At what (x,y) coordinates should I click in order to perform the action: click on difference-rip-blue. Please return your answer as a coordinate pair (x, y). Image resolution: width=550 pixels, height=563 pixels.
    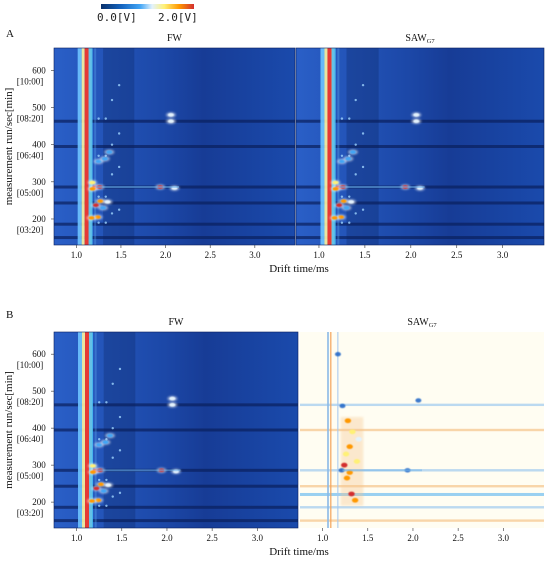
    Looking at the image, I should click on (328, 430).